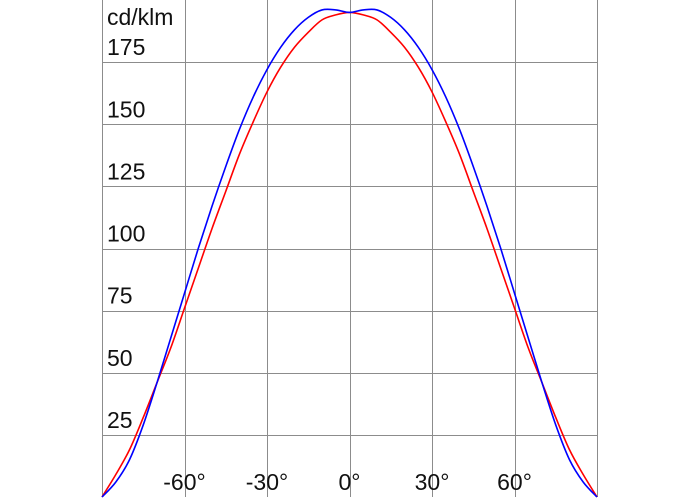 This screenshot has width=700, height=500. What do you see at coordinates (126, 109) in the screenshot?
I see `y-tick-label: 150` at bounding box center [126, 109].